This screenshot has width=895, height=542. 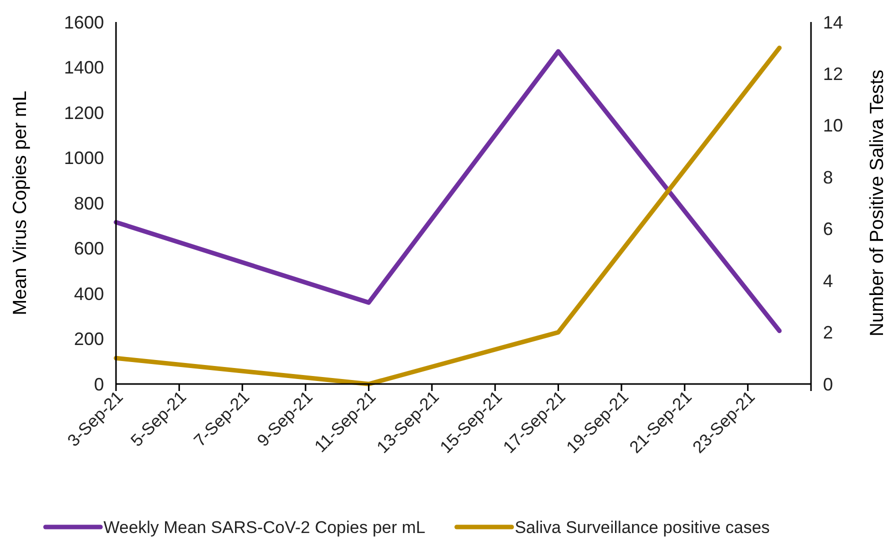 I want to click on y-tick-label: 600, so click(x=89, y=248).